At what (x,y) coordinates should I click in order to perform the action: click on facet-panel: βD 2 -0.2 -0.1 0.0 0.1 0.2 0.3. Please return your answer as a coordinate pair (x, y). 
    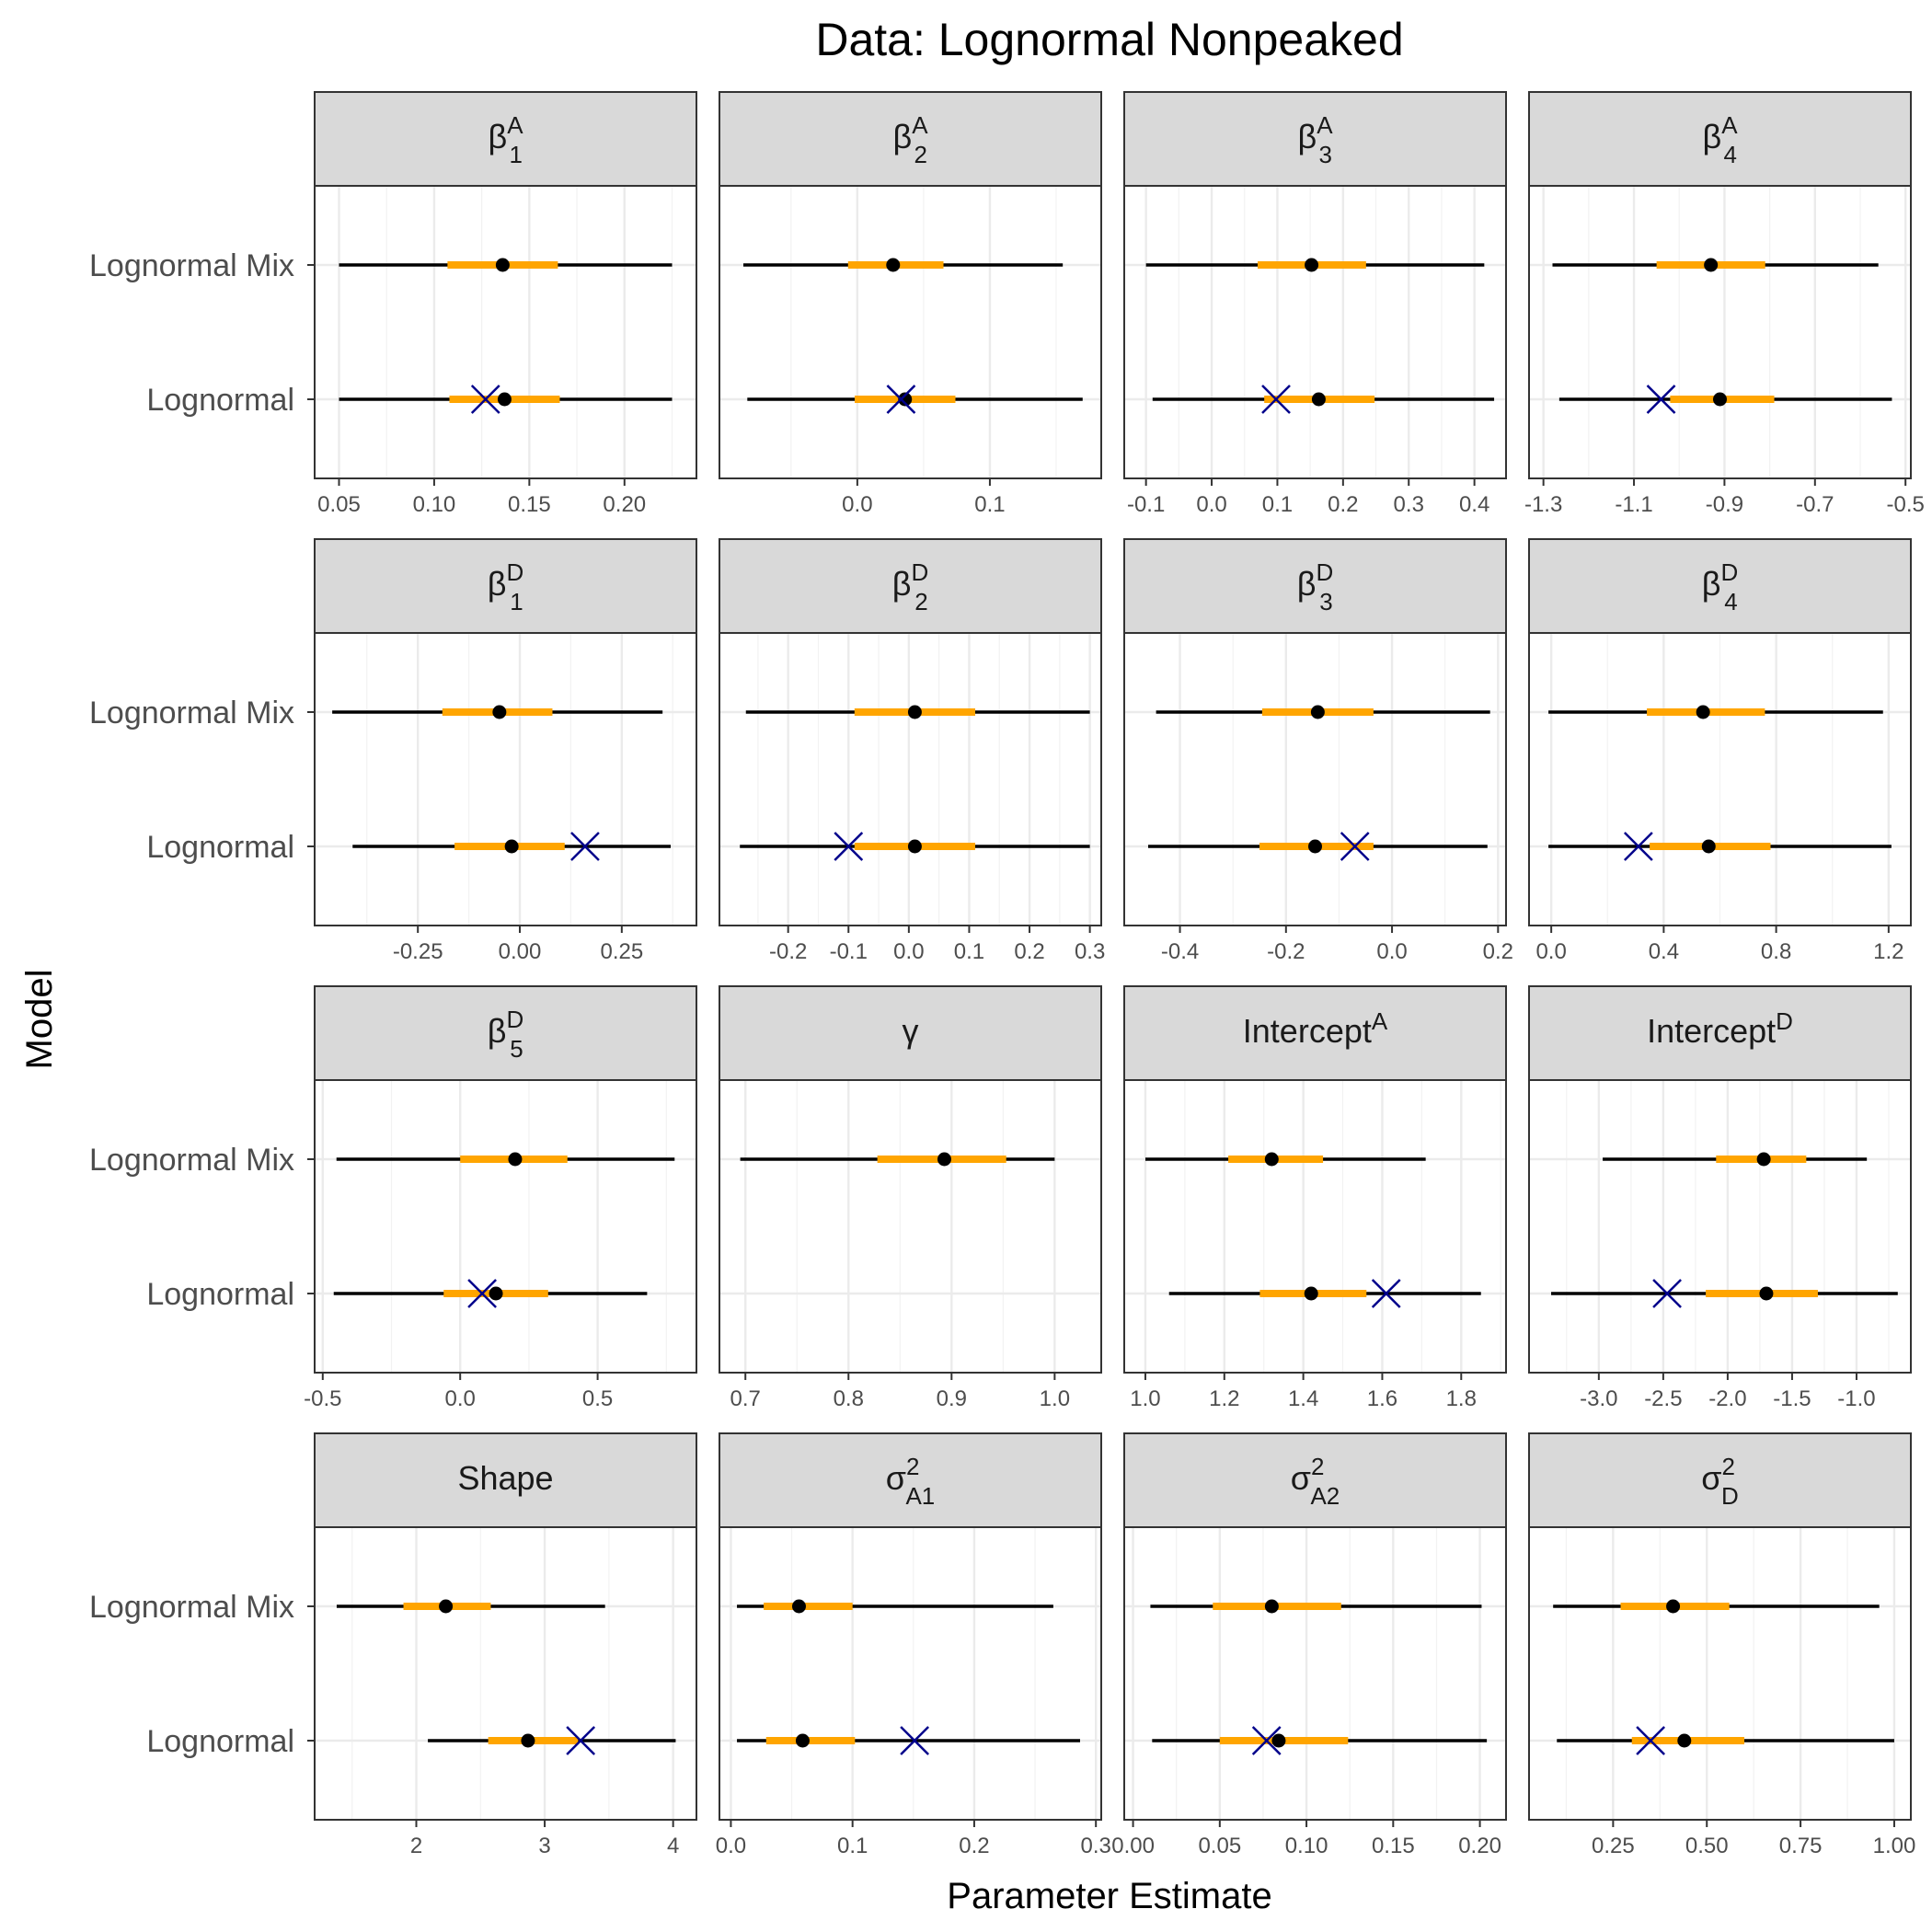
    Looking at the image, I should click on (912, 751).